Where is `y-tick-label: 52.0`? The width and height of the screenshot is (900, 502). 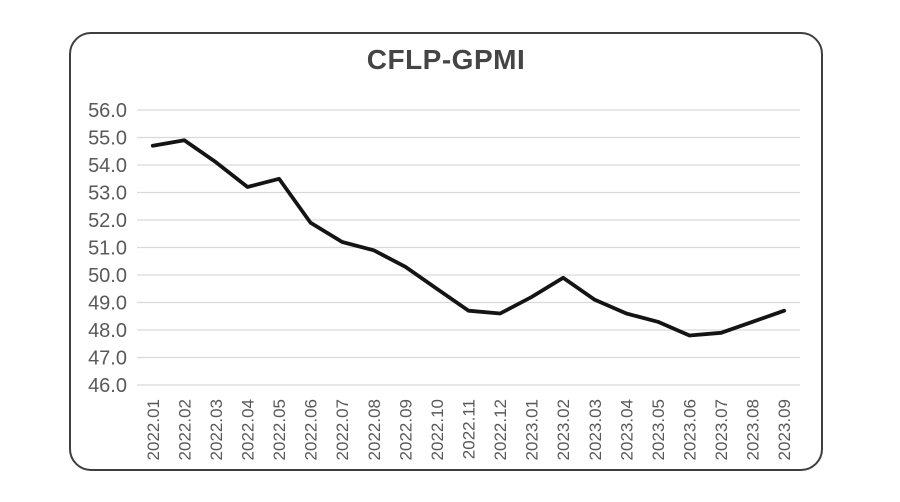
y-tick-label: 52.0 is located at coordinates (107, 221).